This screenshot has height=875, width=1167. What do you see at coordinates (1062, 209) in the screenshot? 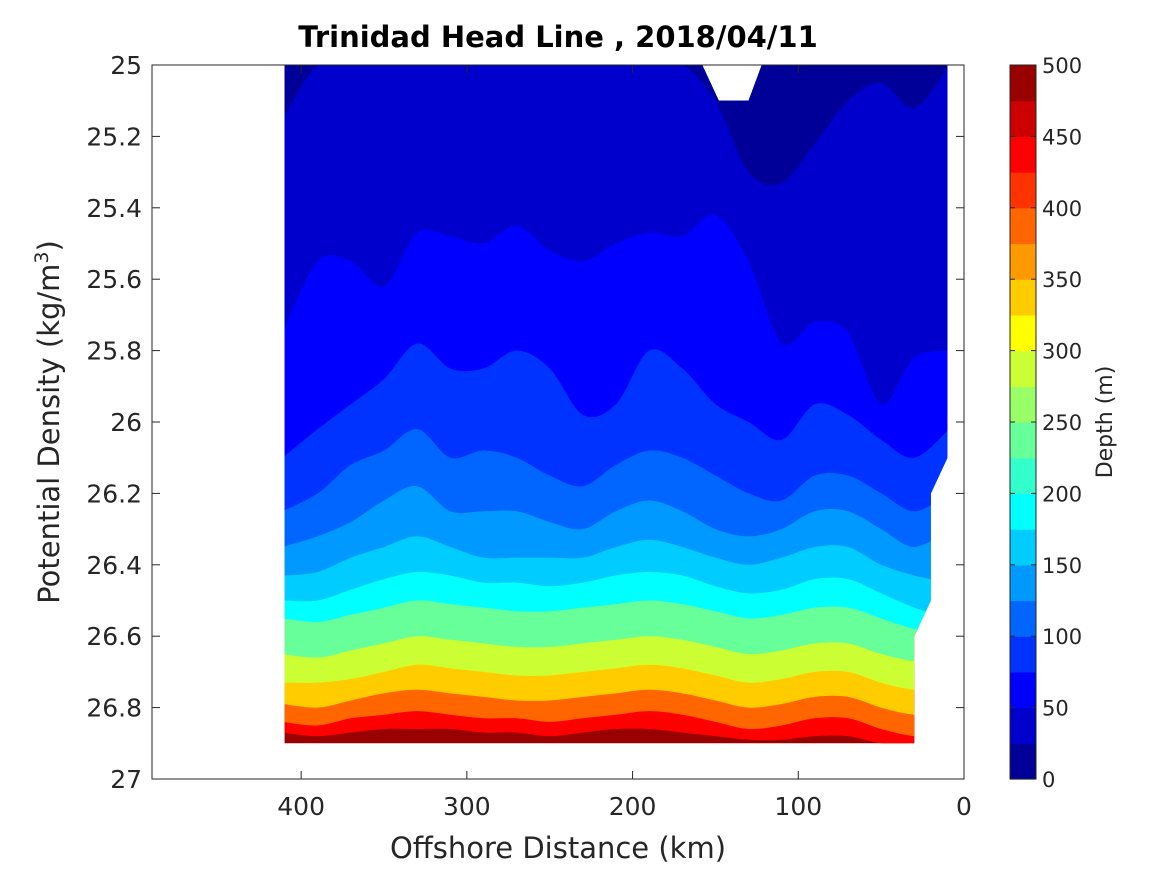
I see `colorbar-tick-label: 400` at bounding box center [1062, 209].